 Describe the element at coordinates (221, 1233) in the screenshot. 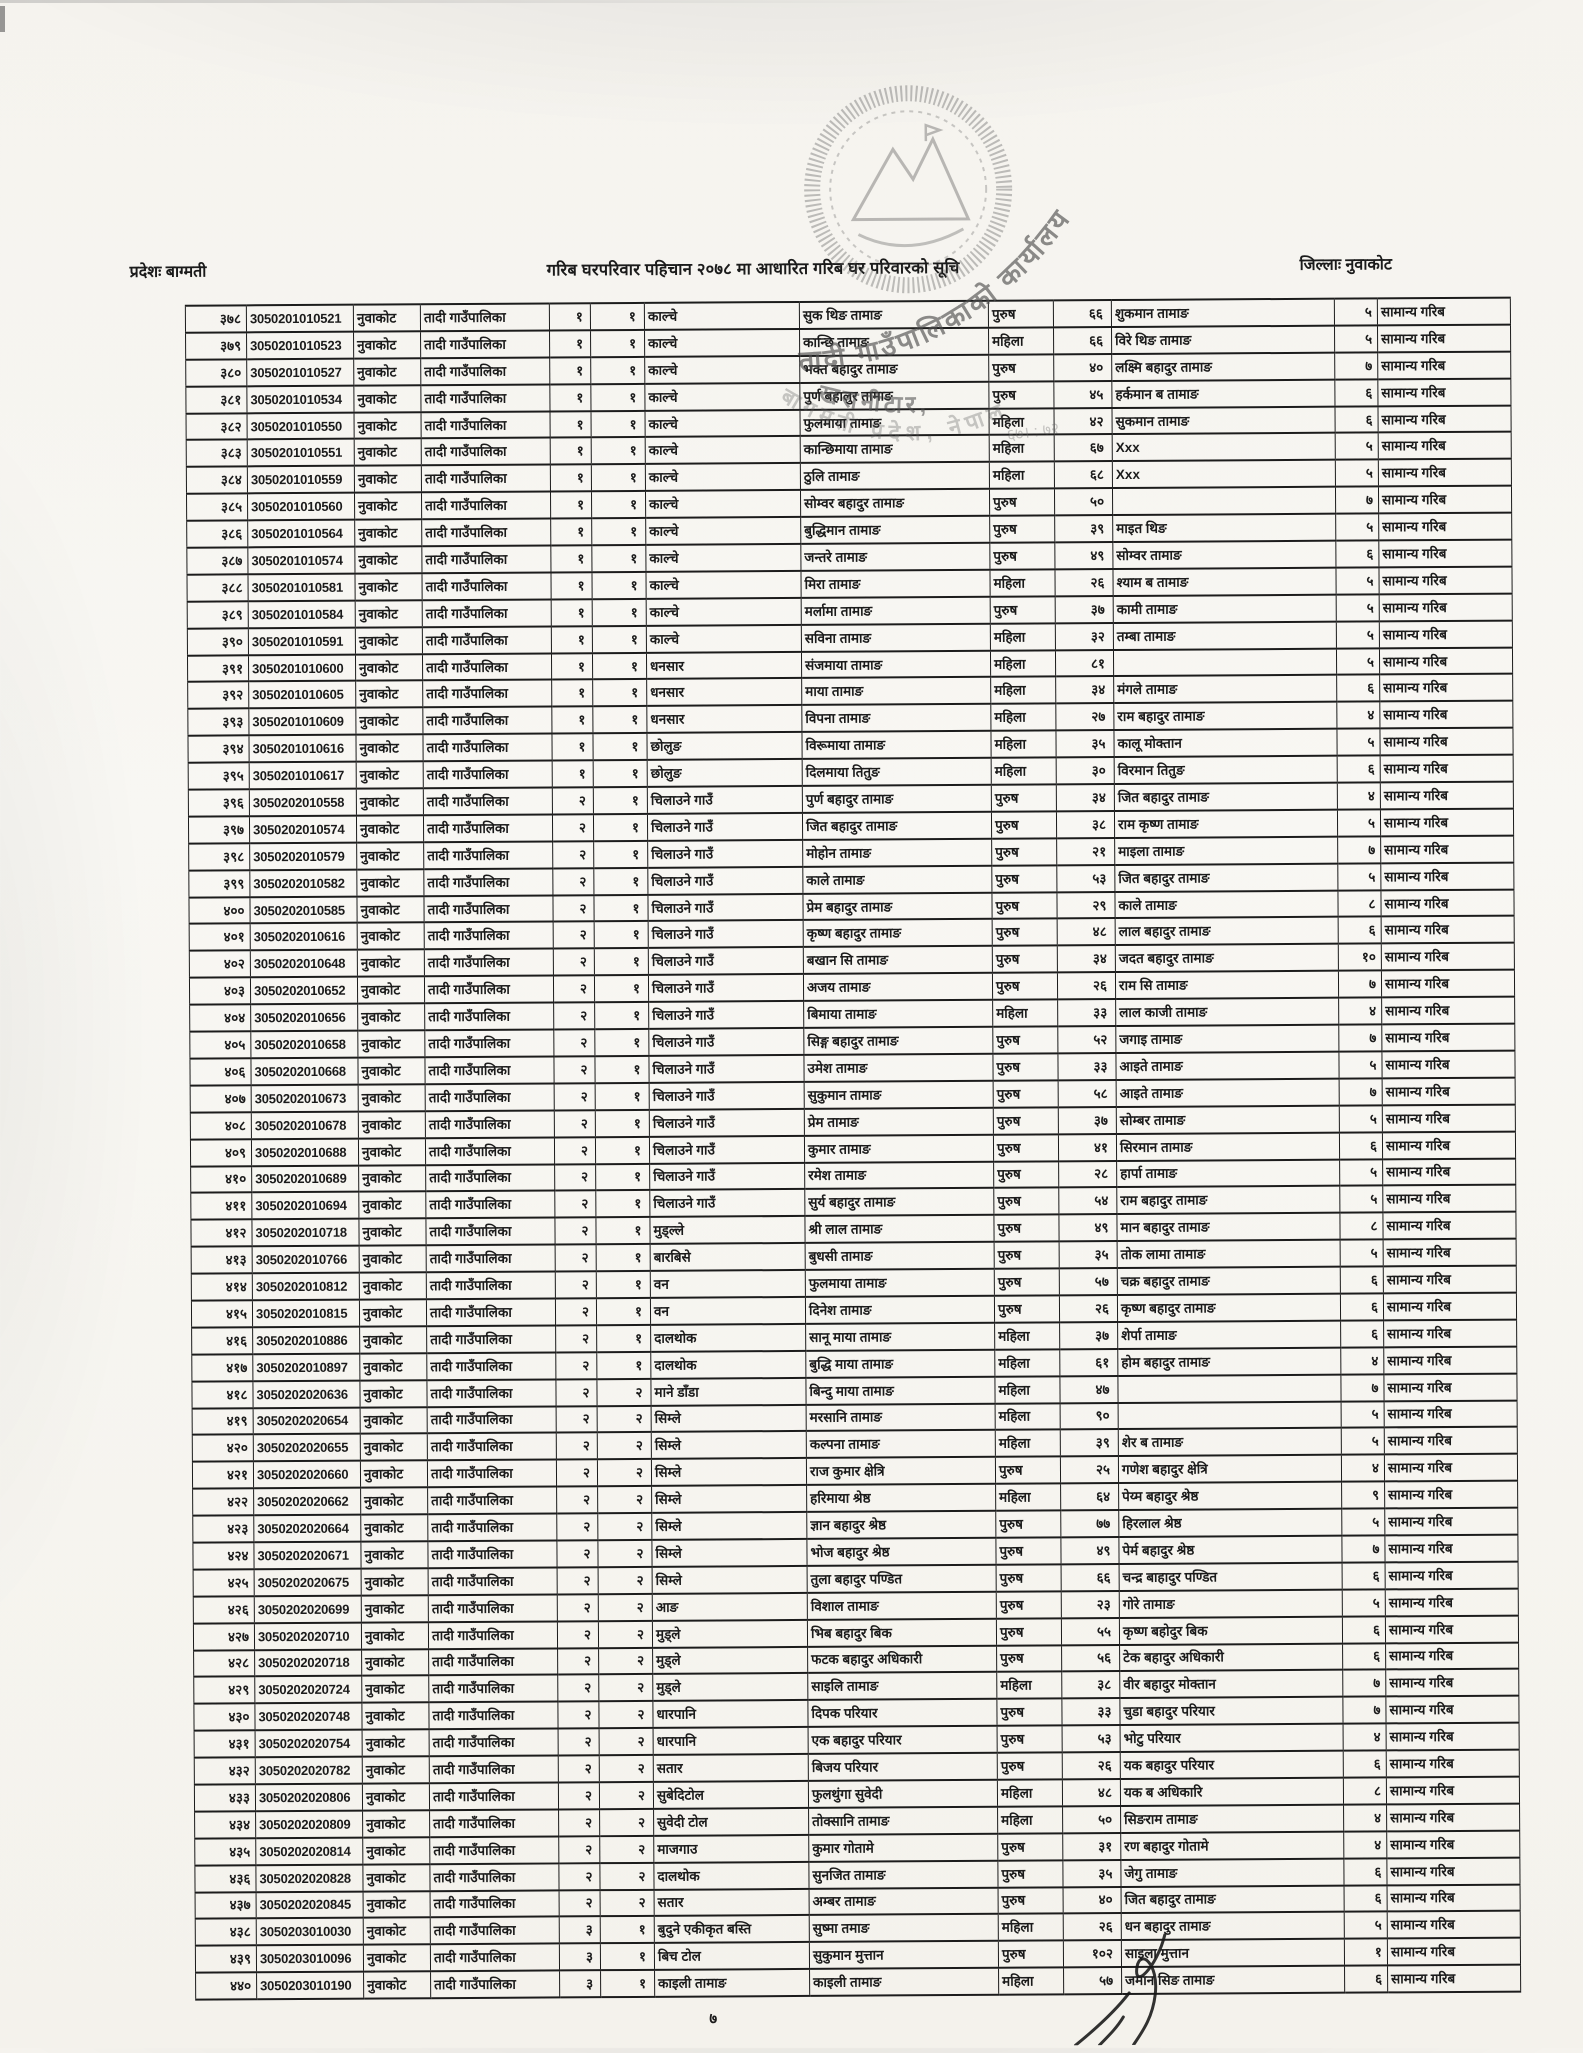

I see `cell-sn: ४१२` at that location.